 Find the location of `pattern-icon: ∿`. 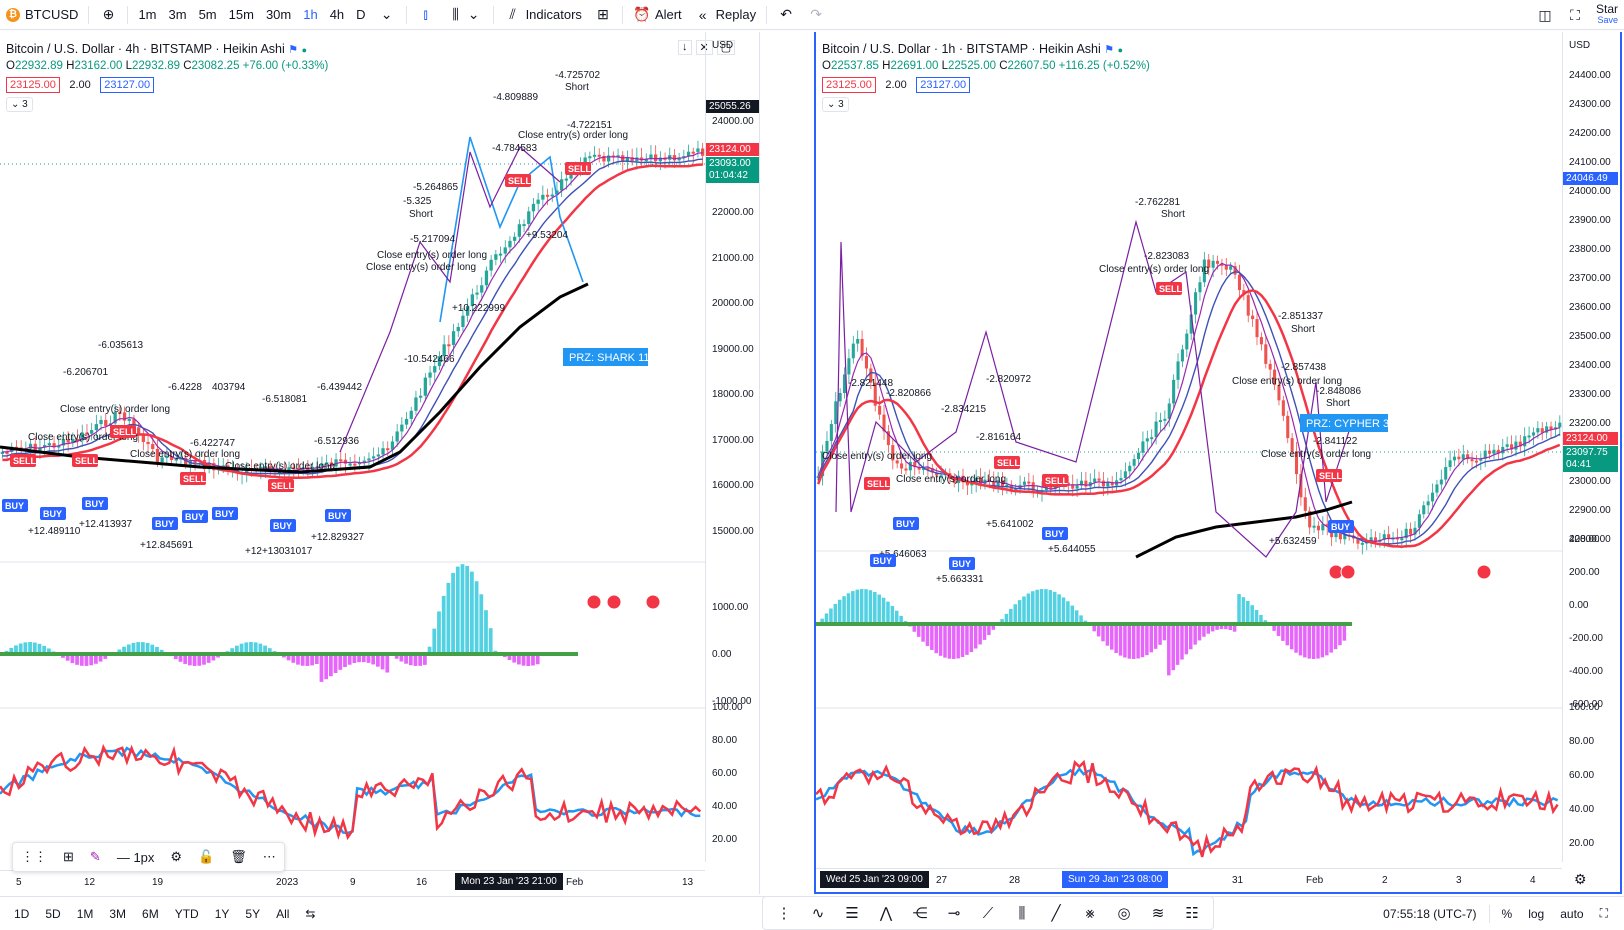

pattern-icon: ∿ is located at coordinates (818, 913).